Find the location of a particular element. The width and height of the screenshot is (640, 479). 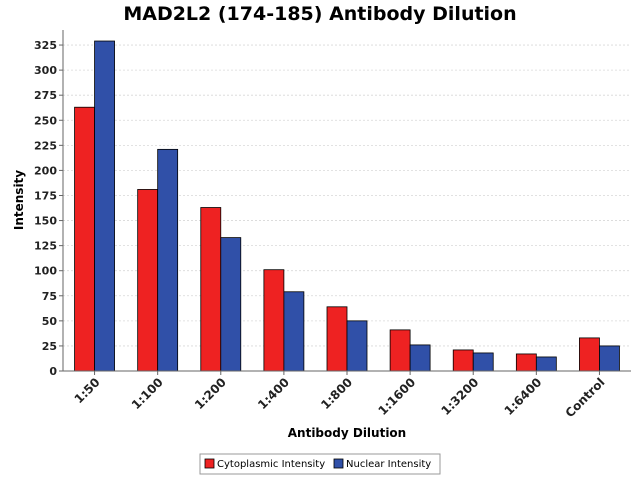

legend-frame is located at coordinates (320, 464).